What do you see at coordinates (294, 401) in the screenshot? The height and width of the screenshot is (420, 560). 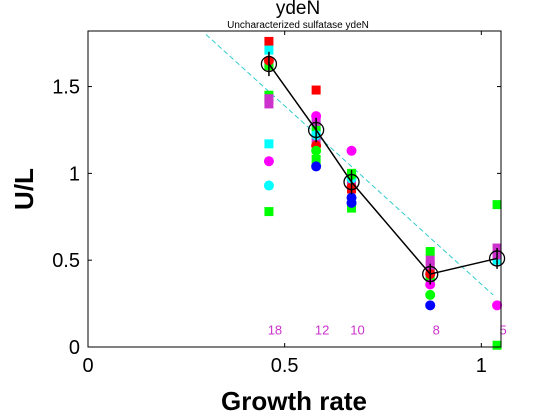 I see `x-axis-label: Growth rate` at bounding box center [294, 401].